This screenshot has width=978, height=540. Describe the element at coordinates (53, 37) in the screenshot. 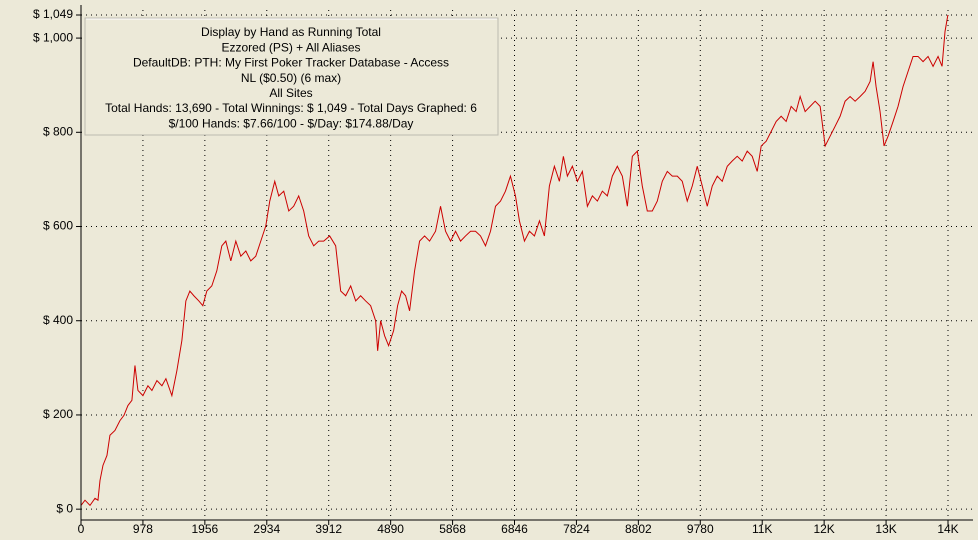

I see `y-tick-label: $ 1,000` at that location.